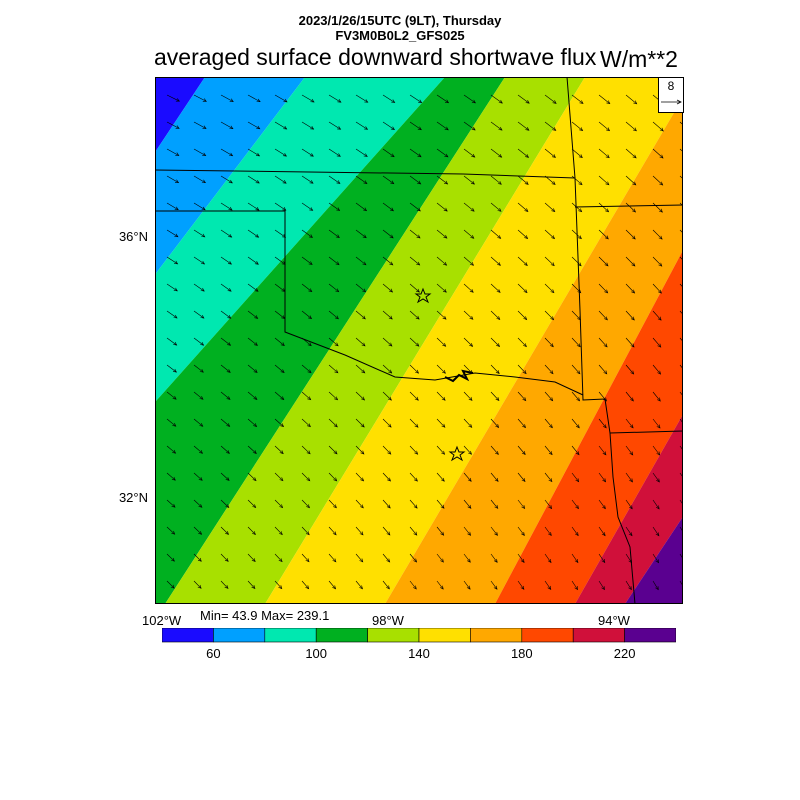 This screenshot has width=800, height=800. Describe the element at coordinates (133, 497) in the screenshot. I see `lat-label-32: 32°N` at that location.